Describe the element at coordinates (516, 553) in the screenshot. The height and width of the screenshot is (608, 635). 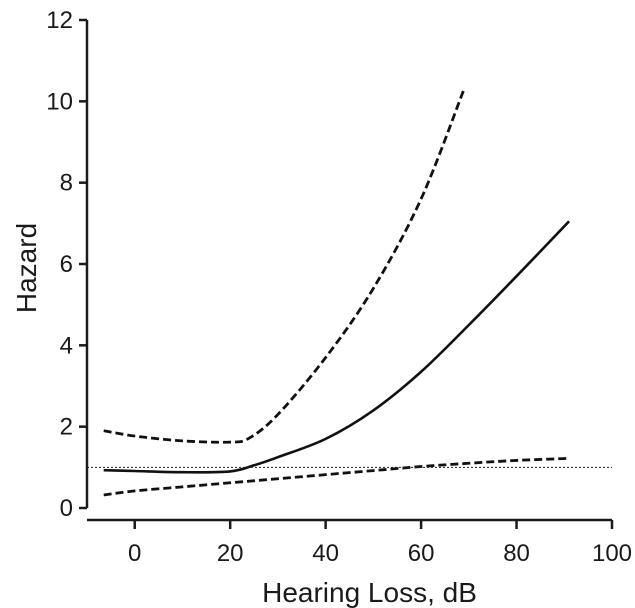
I see `x-tick-label: 80` at that location.